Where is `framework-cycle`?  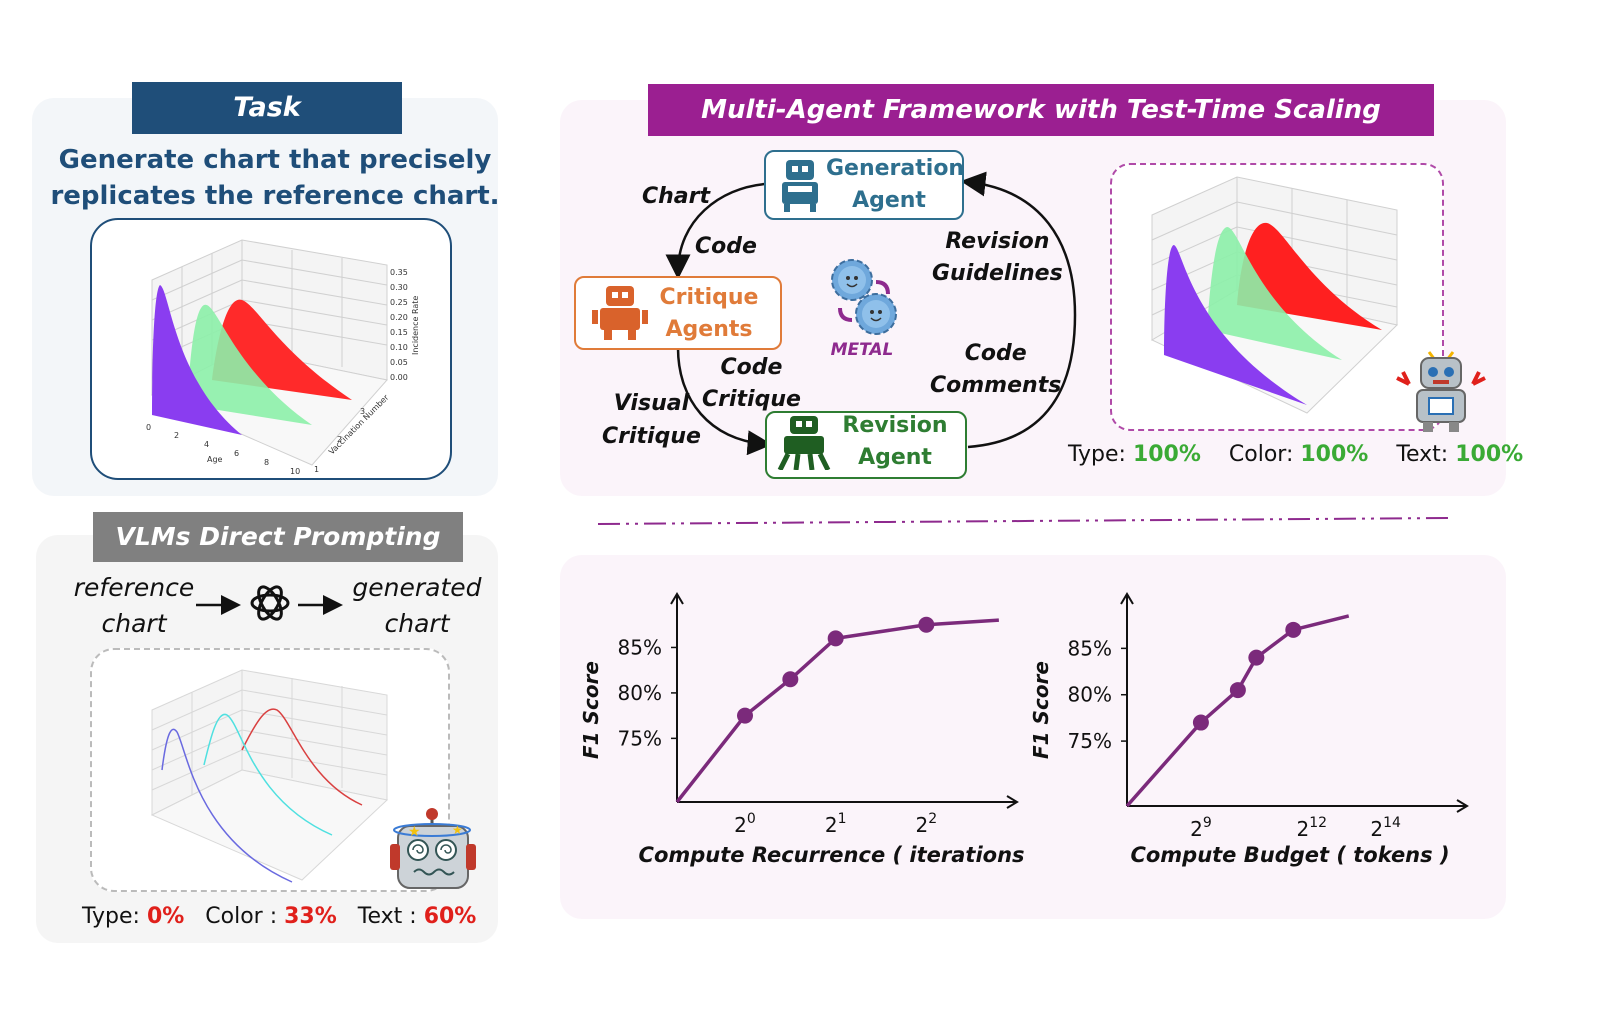 framework-cycle is located at coordinates (871, 313).